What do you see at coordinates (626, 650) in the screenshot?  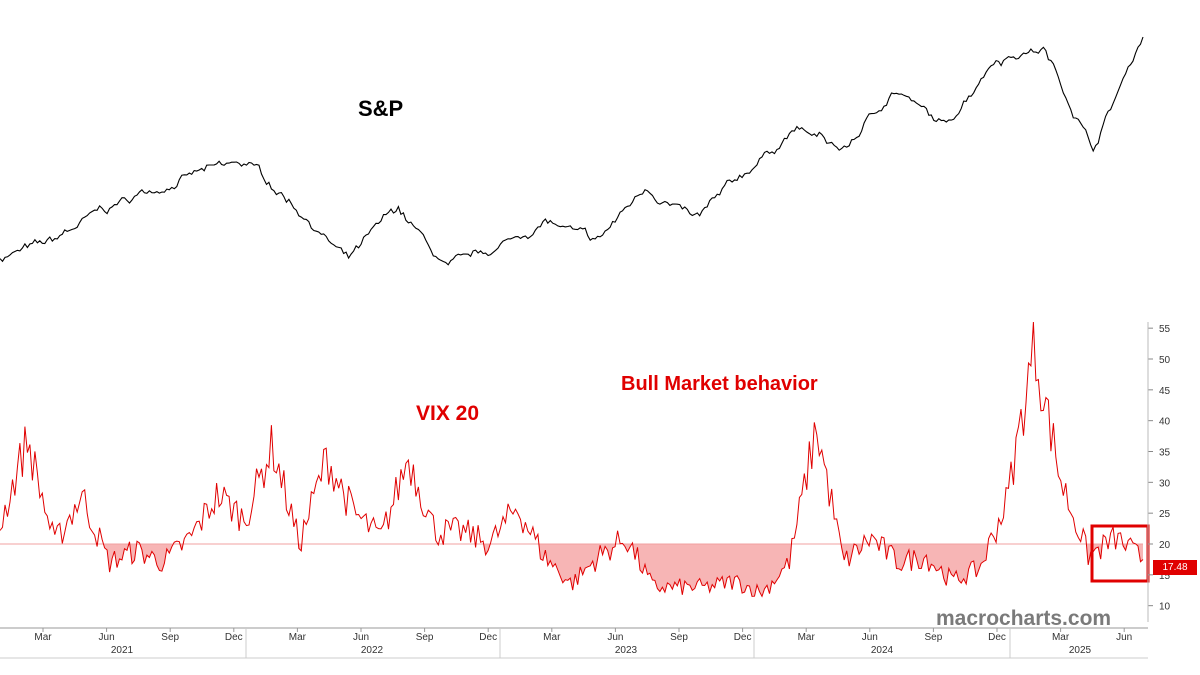 I see `x-year-label: 2023` at bounding box center [626, 650].